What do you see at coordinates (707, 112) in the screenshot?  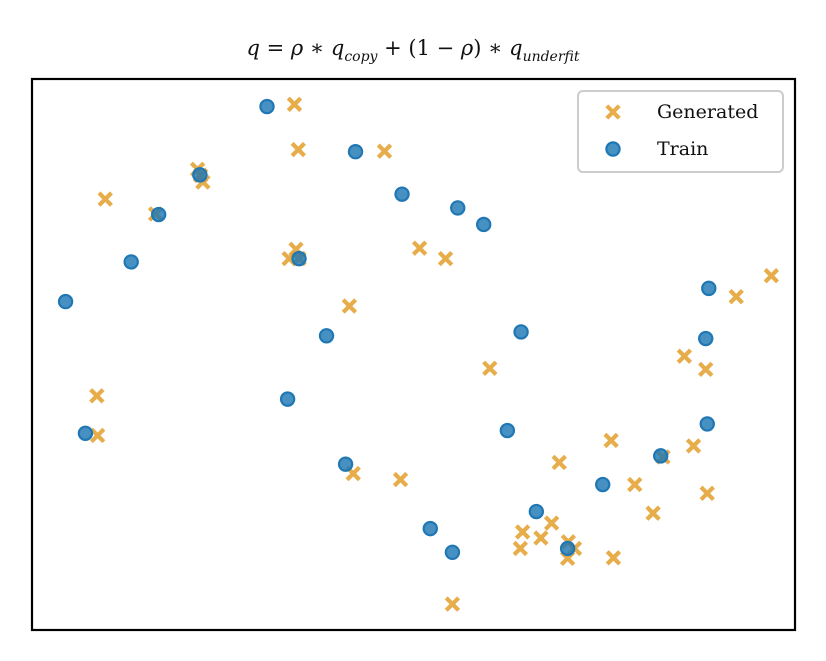 I see `legend-generated-label: Generated` at bounding box center [707, 112].